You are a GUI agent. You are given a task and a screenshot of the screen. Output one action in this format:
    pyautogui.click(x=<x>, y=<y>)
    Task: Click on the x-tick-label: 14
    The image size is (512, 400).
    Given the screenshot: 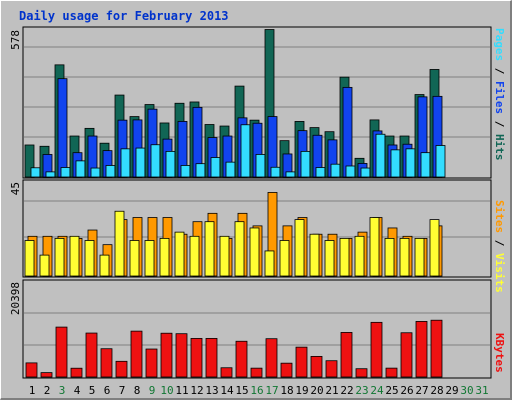 What is the action you would take?
    pyautogui.click(x=227, y=390)
    